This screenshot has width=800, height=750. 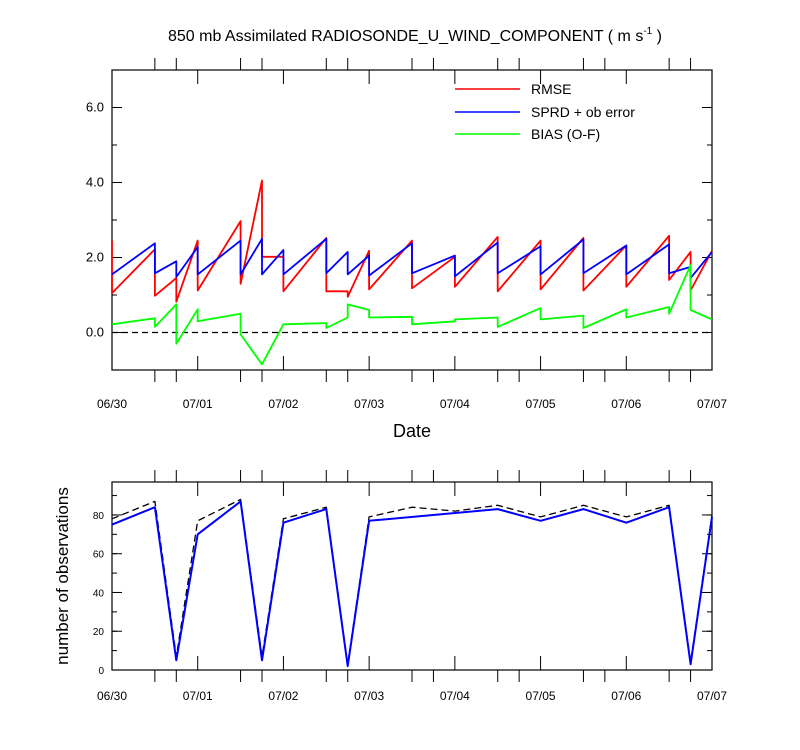 I want to click on series-line-bias-o-f, so click(x=412, y=315).